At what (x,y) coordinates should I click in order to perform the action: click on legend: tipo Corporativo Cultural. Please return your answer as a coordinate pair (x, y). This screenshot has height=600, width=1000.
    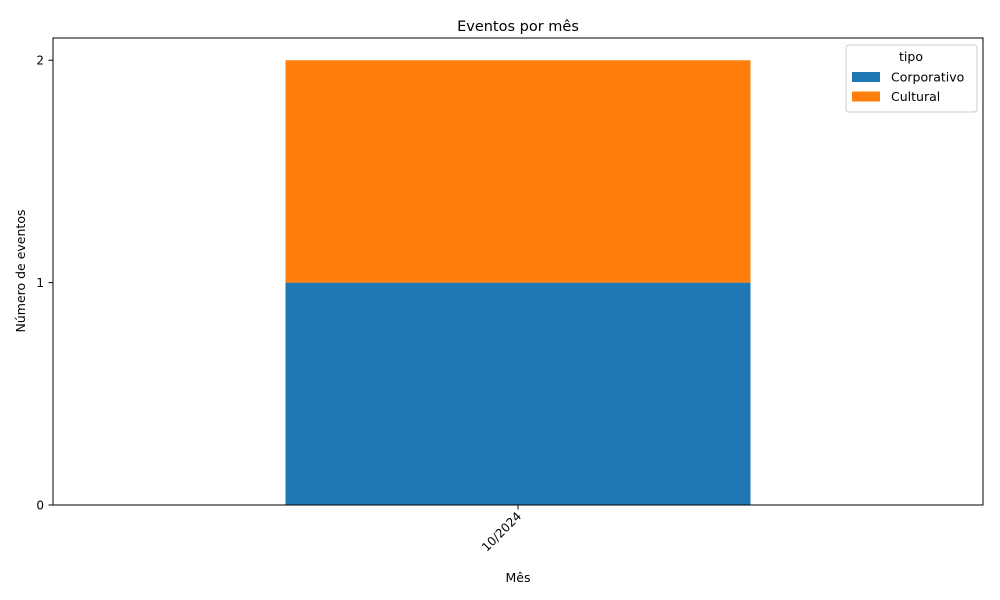
    Looking at the image, I should click on (911, 78).